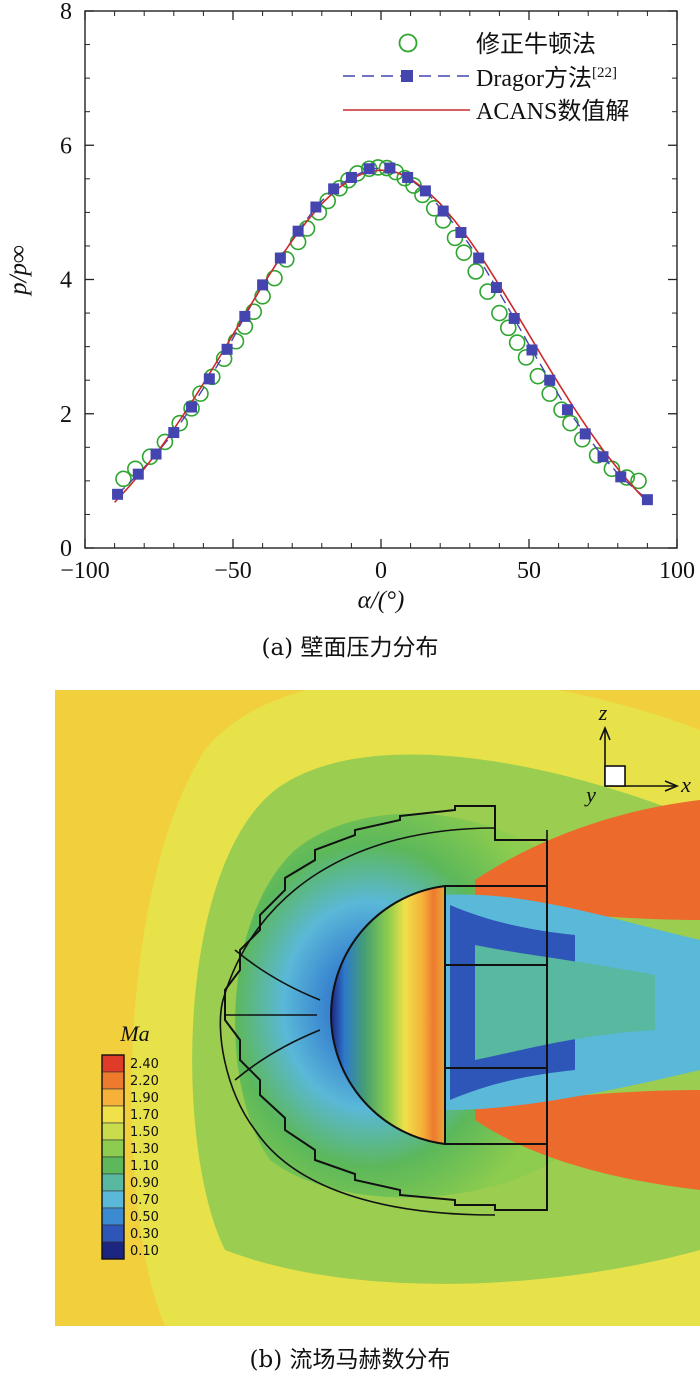  What do you see at coordinates (66, 415) in the screenshot?
I see `y-tick-label: 2` at bounding box center [66, 415].